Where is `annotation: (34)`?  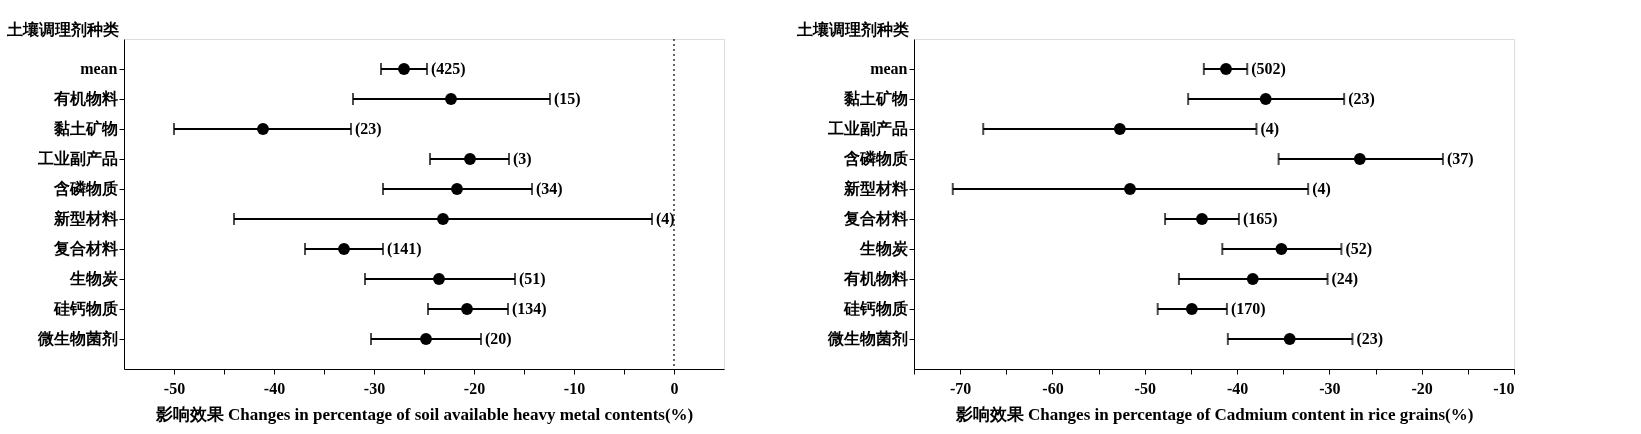 annotation: (34) is located at coordinates (549, 189).